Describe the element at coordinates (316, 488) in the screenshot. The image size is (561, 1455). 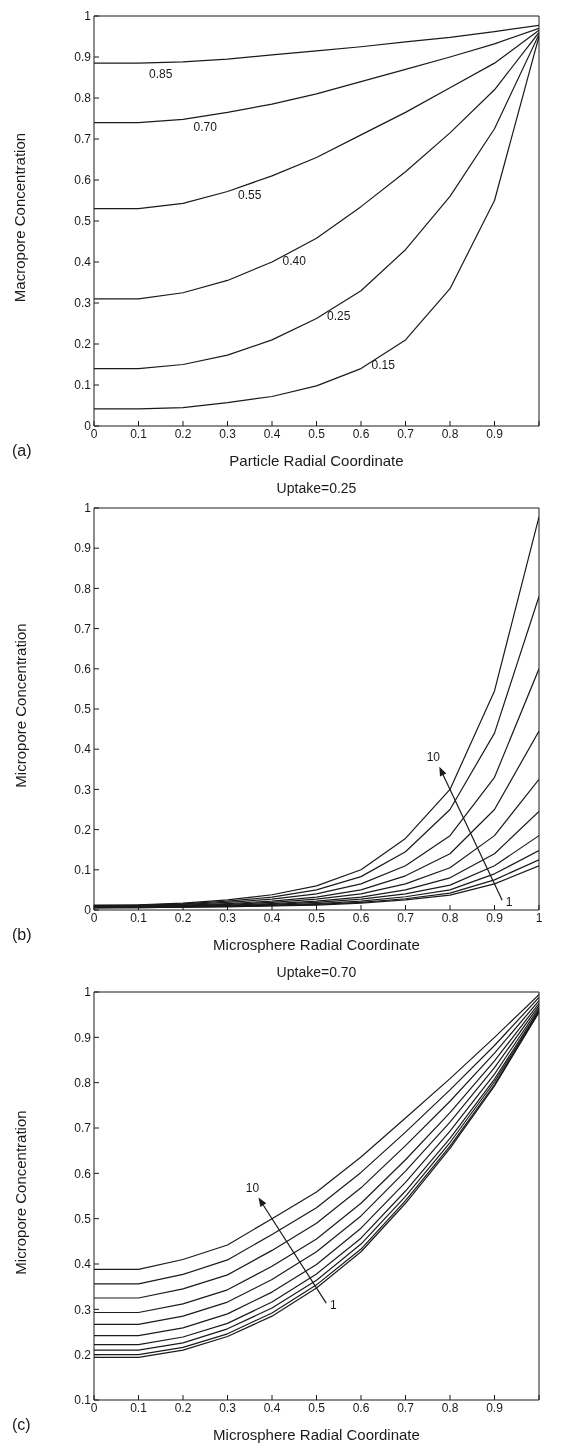
I see `chart-title: Uptake=0.25` at that location.